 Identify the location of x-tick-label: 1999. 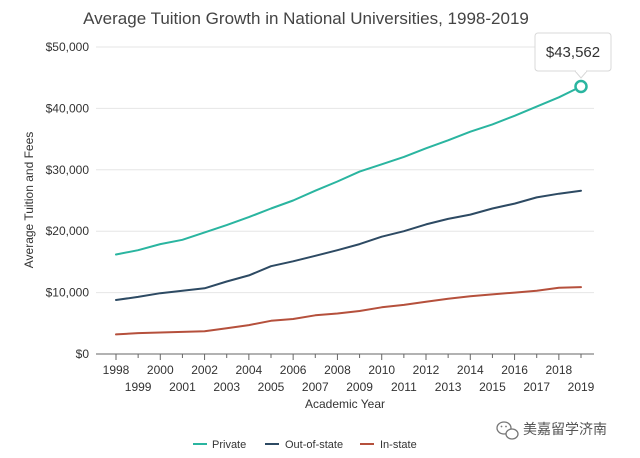
(138, 387).